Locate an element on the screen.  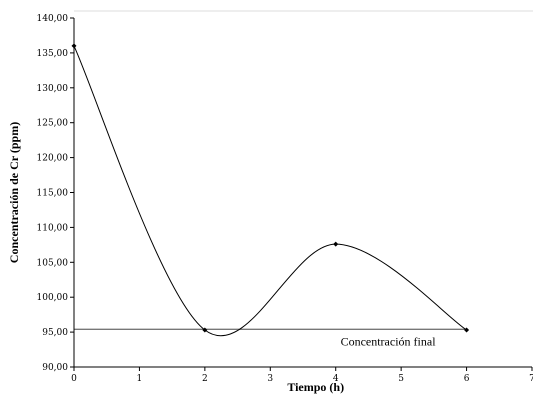
y-tick-label: 110,00 is located at coordinates (53, 228).